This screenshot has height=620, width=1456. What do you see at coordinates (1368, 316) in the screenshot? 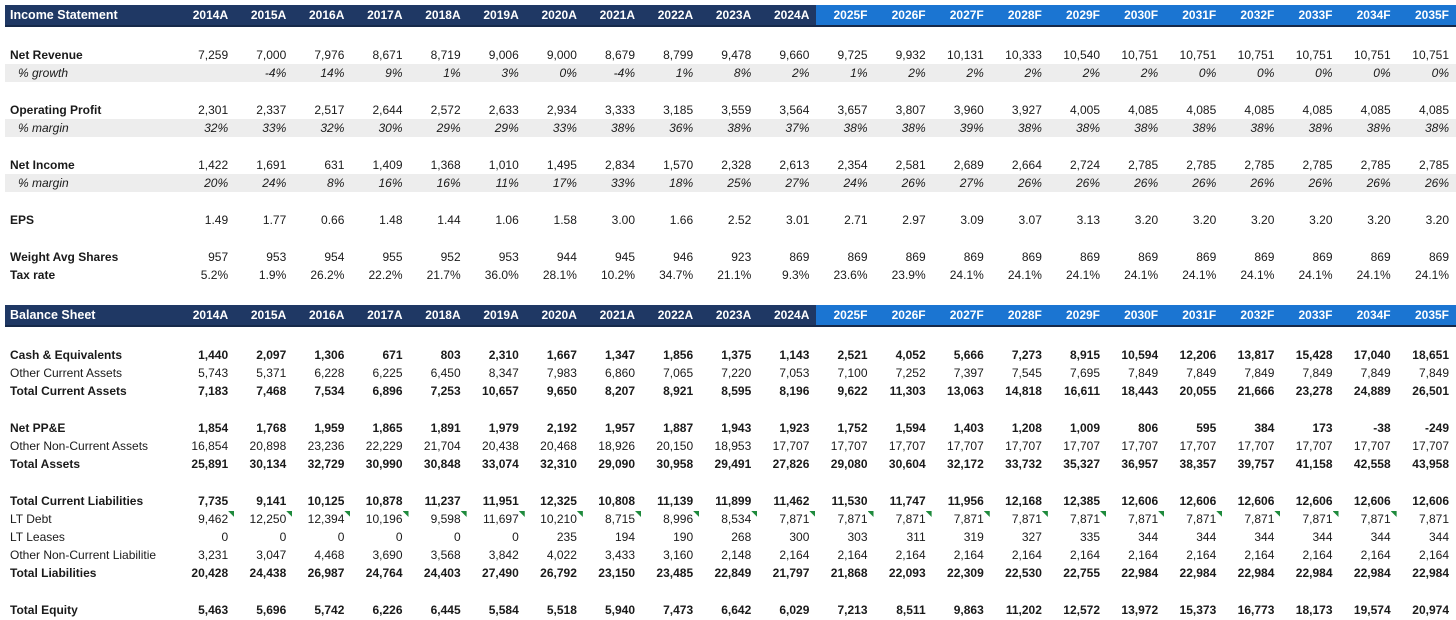
I see `column-header-2034F: 2034F` at bounding box center [1368, 316].